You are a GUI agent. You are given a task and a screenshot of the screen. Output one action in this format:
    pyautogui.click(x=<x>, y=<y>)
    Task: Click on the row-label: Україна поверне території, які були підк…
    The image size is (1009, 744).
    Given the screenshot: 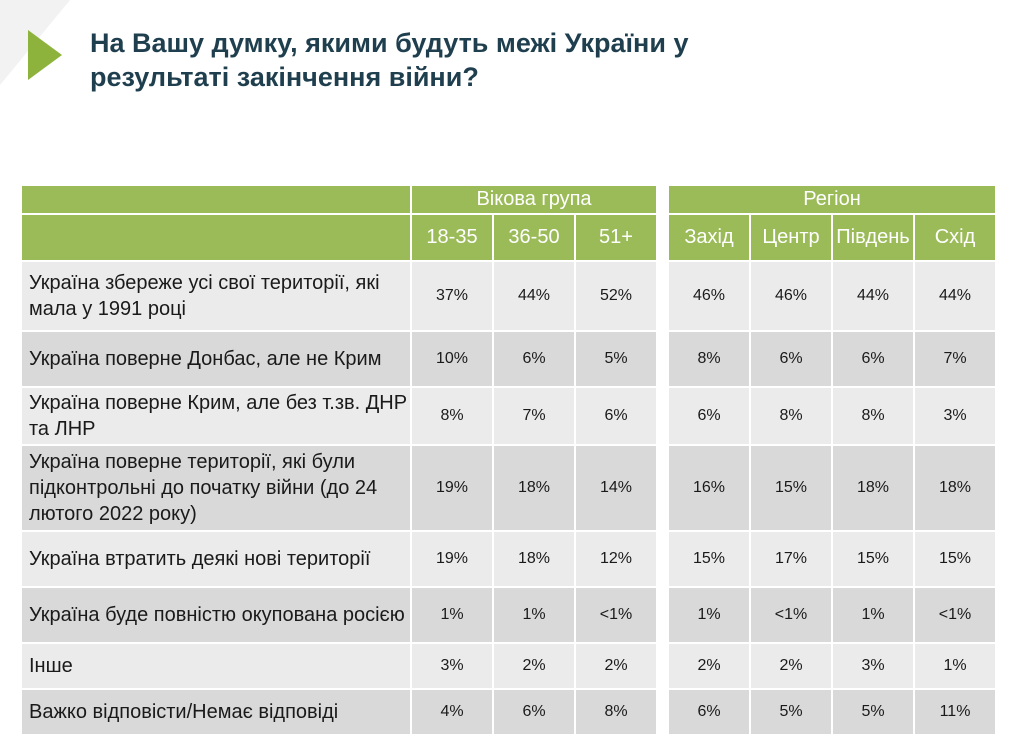 What is the action you would take?
    pyautogui.click(x=216, y=488)
    